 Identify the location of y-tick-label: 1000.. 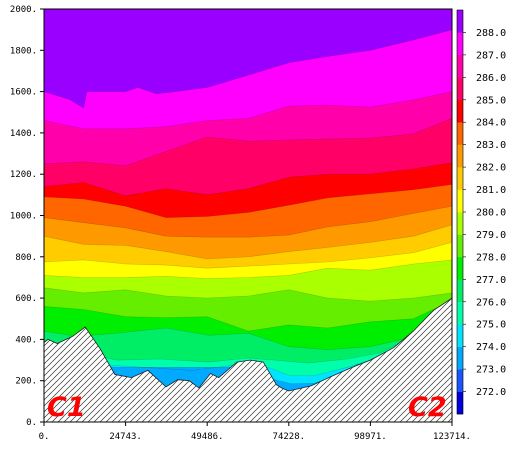
(23, 217).